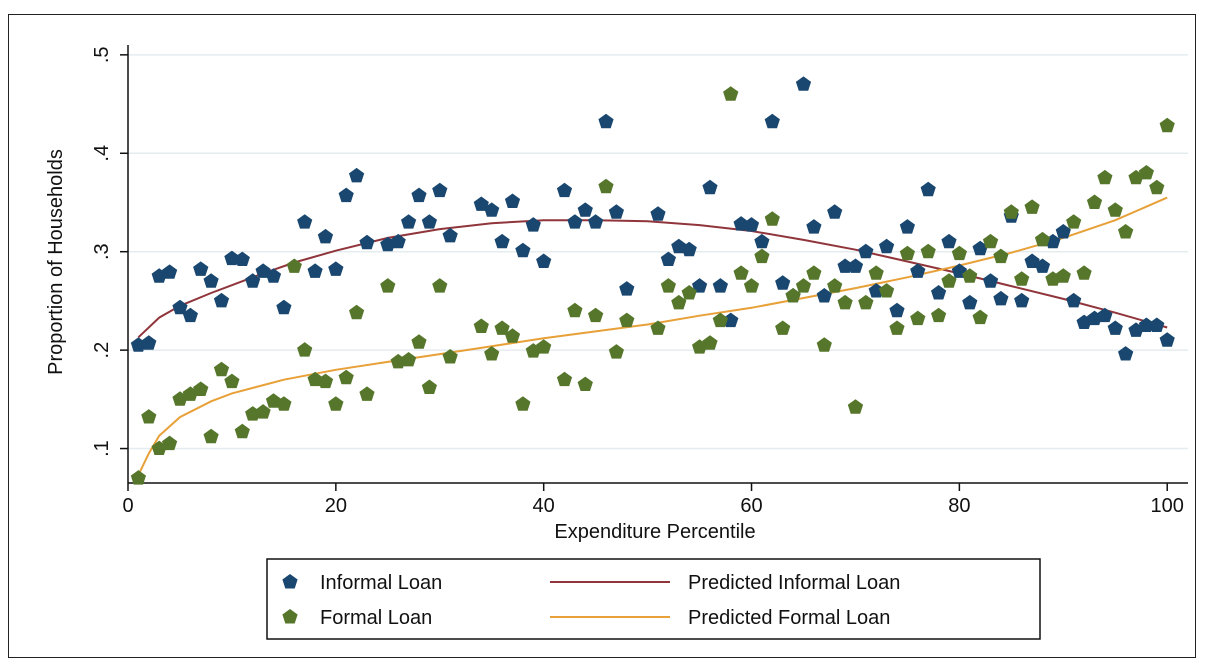  I want to click on x-tick-label: 40, so click(544, 506).